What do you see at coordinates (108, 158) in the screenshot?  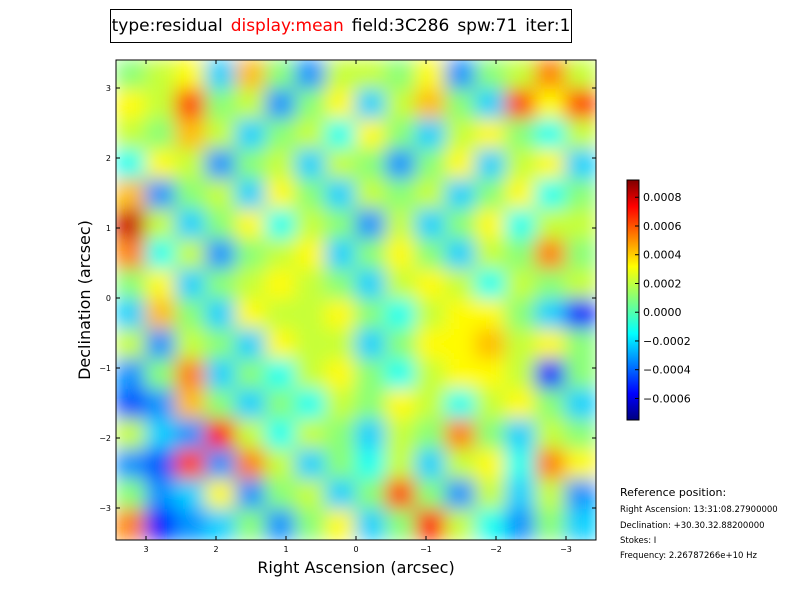 I see `y-tick-label: 2` at bounding box center [108, 158].